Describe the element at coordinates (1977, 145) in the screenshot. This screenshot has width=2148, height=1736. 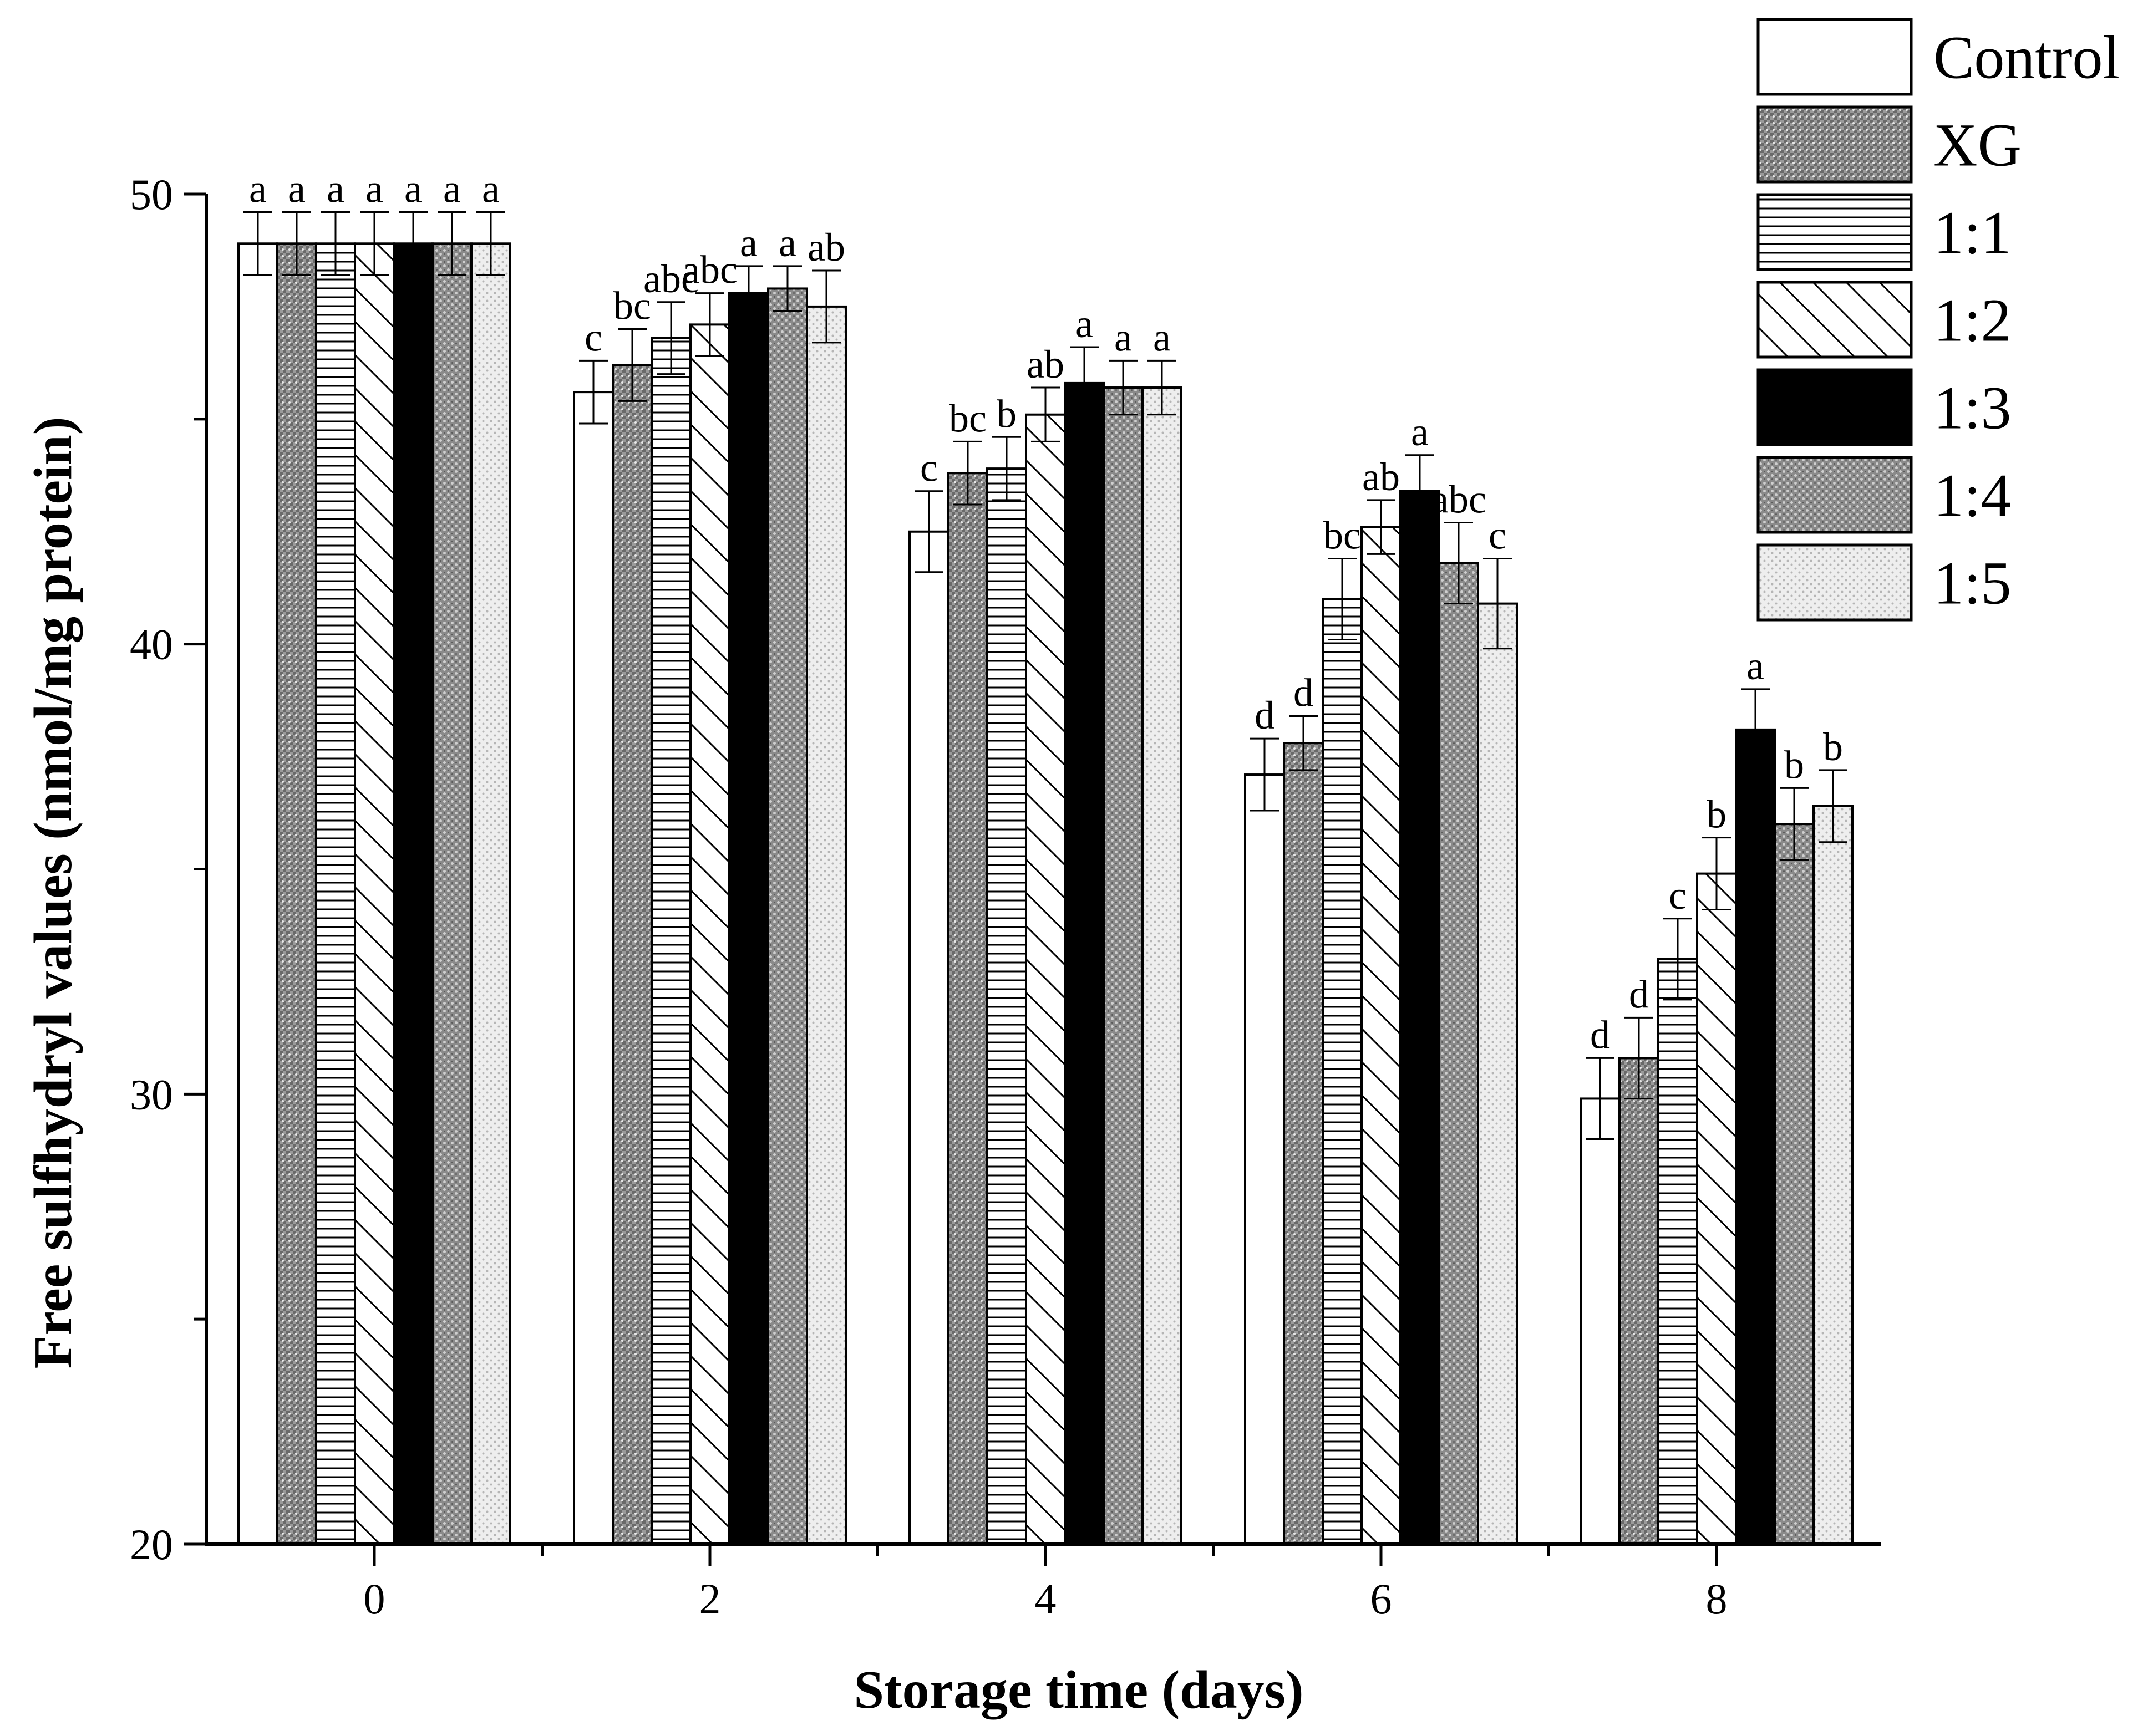
I see `legend-label: XG` at that location.